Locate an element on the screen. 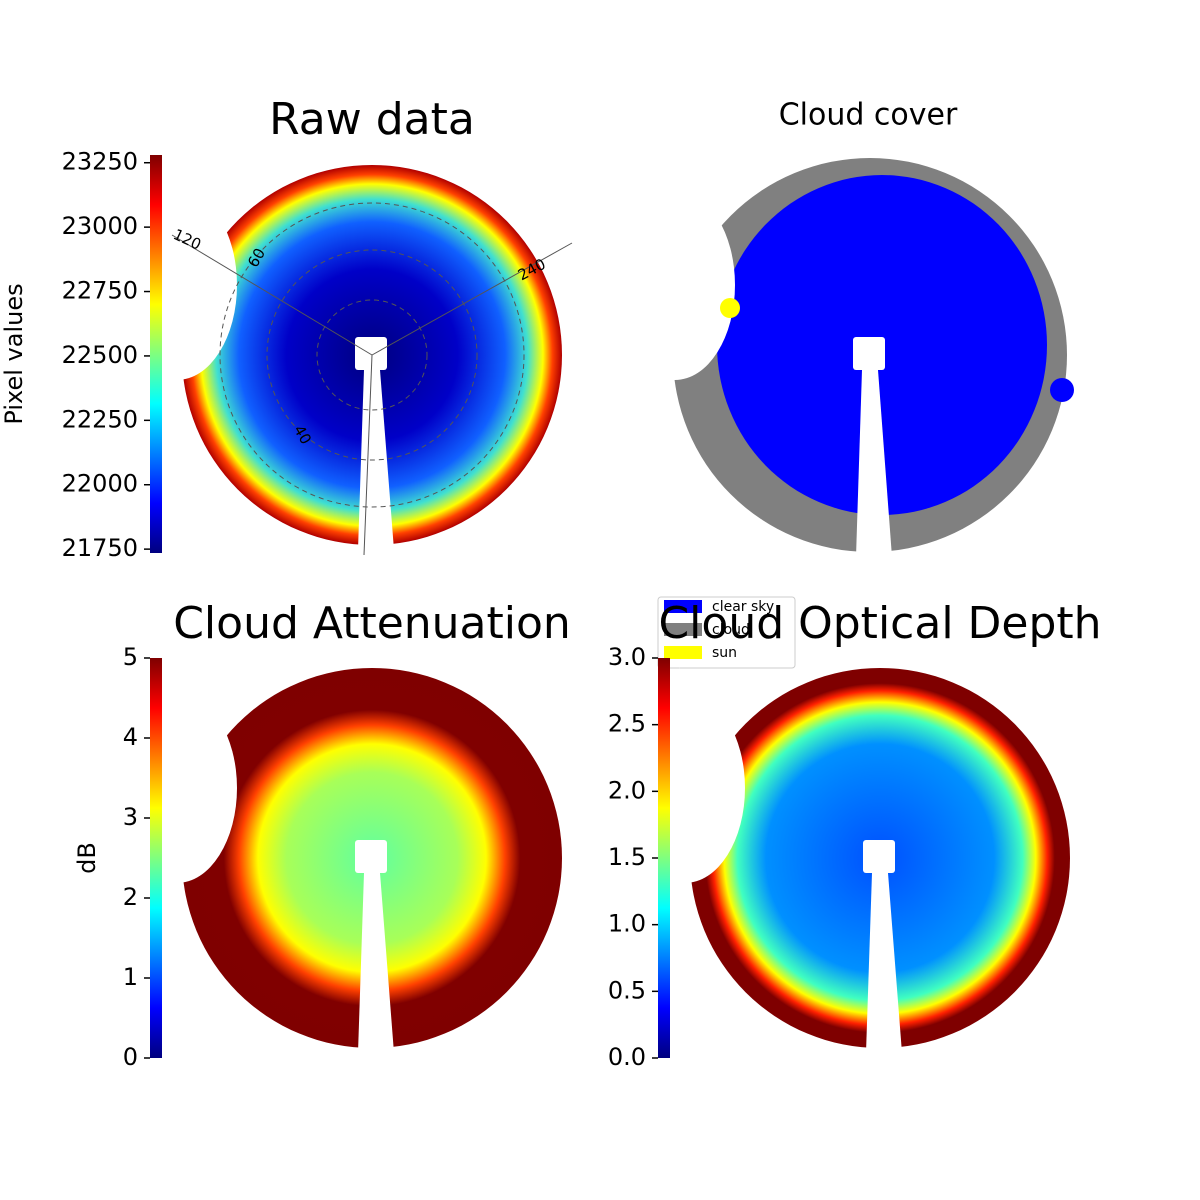 This screenshot has width=1200, height=1200. panel-title: Cloud Optical Depth is located at coordinates (879, 623).